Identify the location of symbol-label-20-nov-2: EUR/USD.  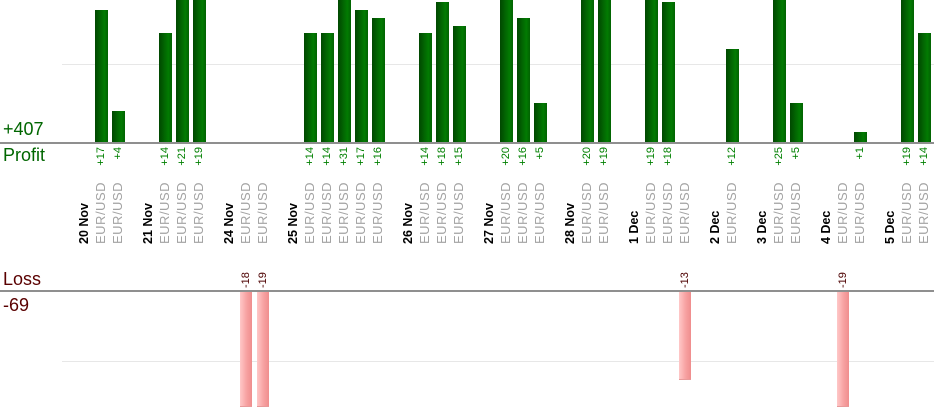
(117, 212).